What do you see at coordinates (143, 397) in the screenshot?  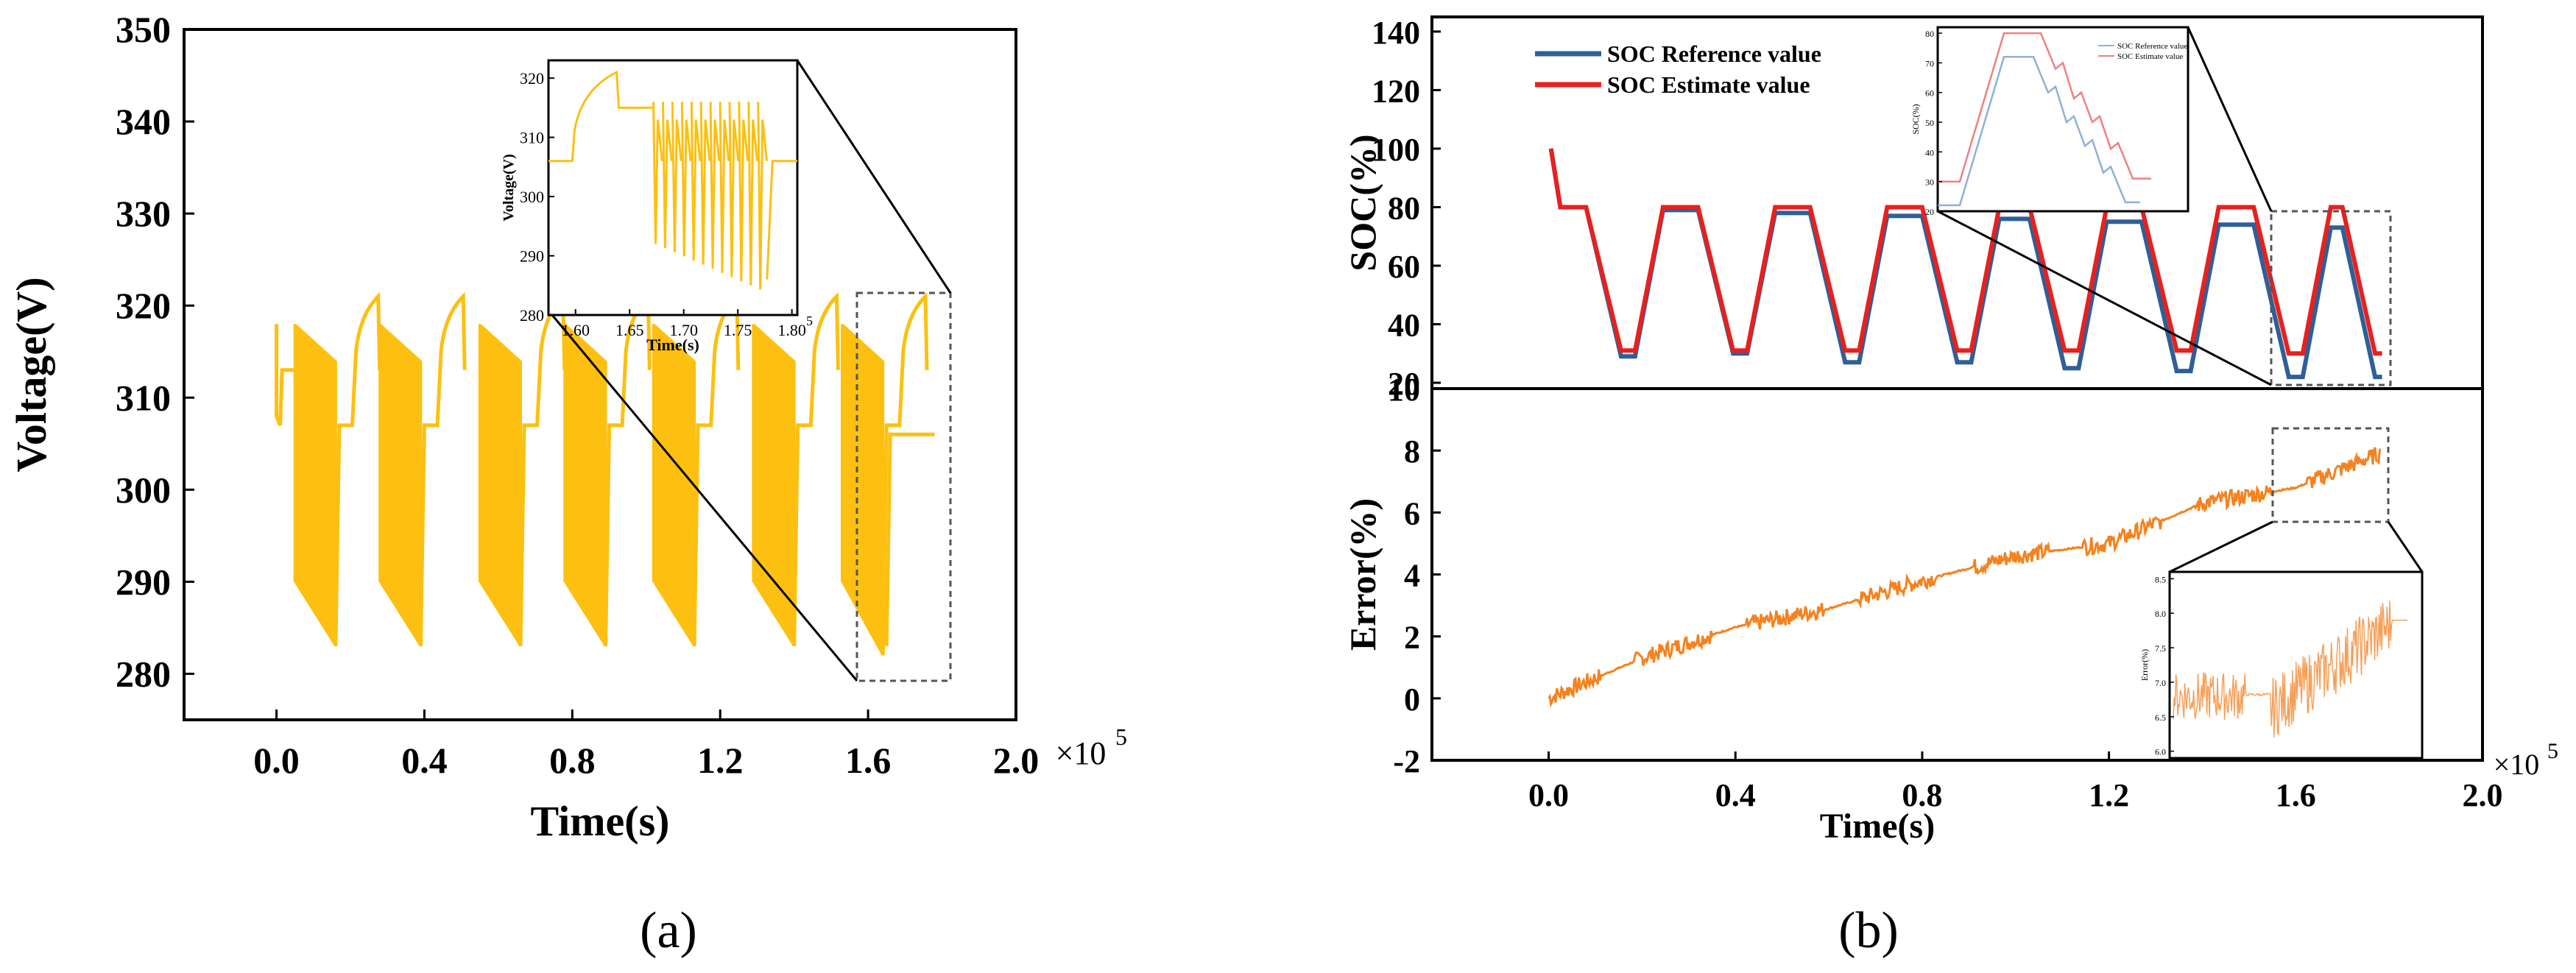 I see `voltage-ytick-label: 310` at bounding box center [143, 397].